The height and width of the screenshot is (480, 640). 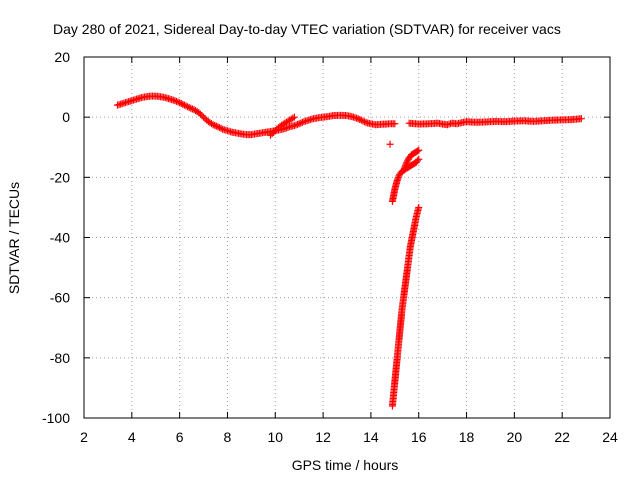 What do you see at coordinates (349, 437) in the screenshot?
I see `x-tick-labels: 2 4 6 8 10 12 14 16 18 20 22 24` at bounding box center [349, 437].